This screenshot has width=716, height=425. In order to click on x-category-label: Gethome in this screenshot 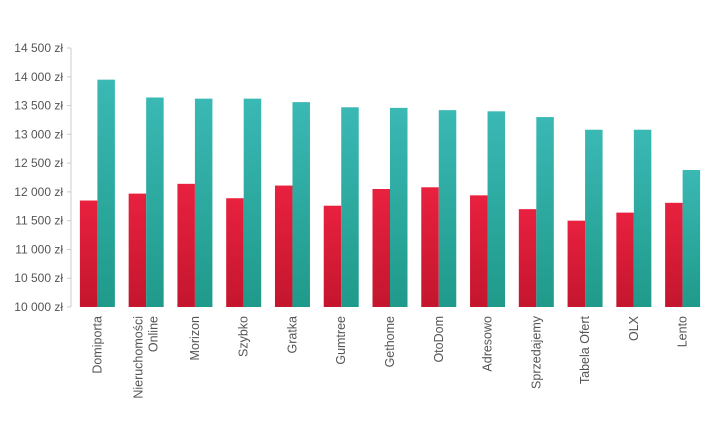, I will do `click(390, 341)`.